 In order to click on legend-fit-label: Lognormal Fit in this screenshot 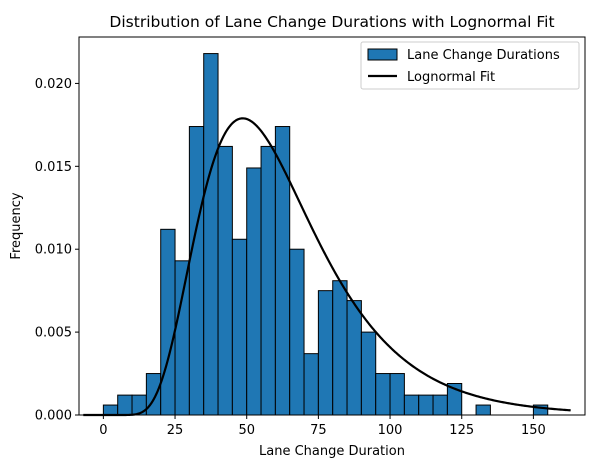, I will do `click(451, 77)`.